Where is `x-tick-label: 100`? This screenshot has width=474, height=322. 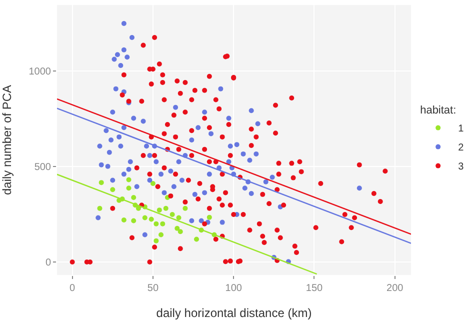 x-tick-label: 100 is located at coordinates (233, 288).